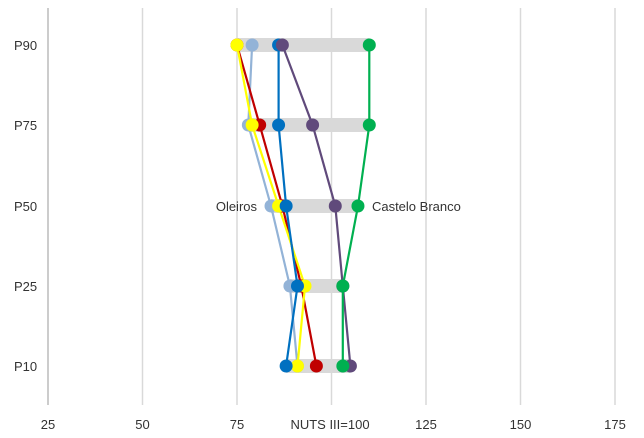  Describe the element at coordinates (282, 45) in the screenshot. I see `series-5-point-p90` at that location.